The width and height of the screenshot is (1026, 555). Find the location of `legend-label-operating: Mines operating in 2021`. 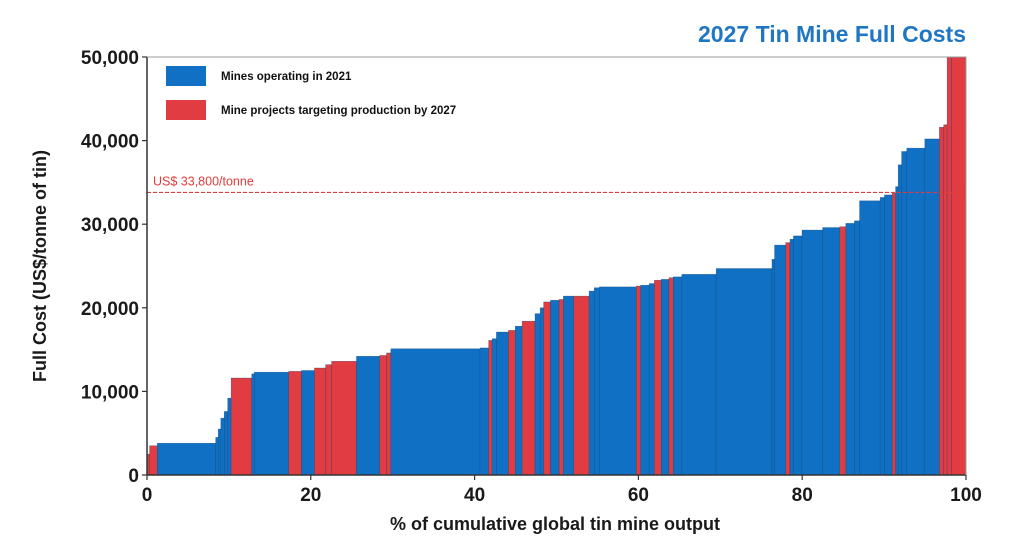

legend-label-operating: Mines operating in 2021 is located at coordinates (286, 77).